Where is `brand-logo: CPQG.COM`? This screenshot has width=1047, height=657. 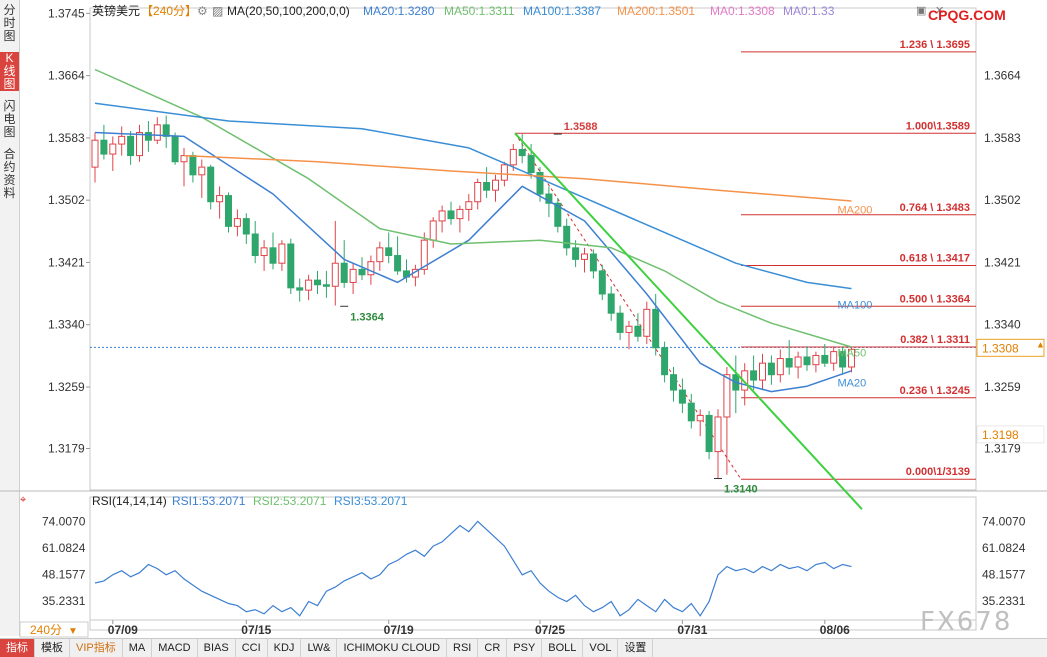 brand-logo: CPQG.COM is located at coordinates (967, 15).